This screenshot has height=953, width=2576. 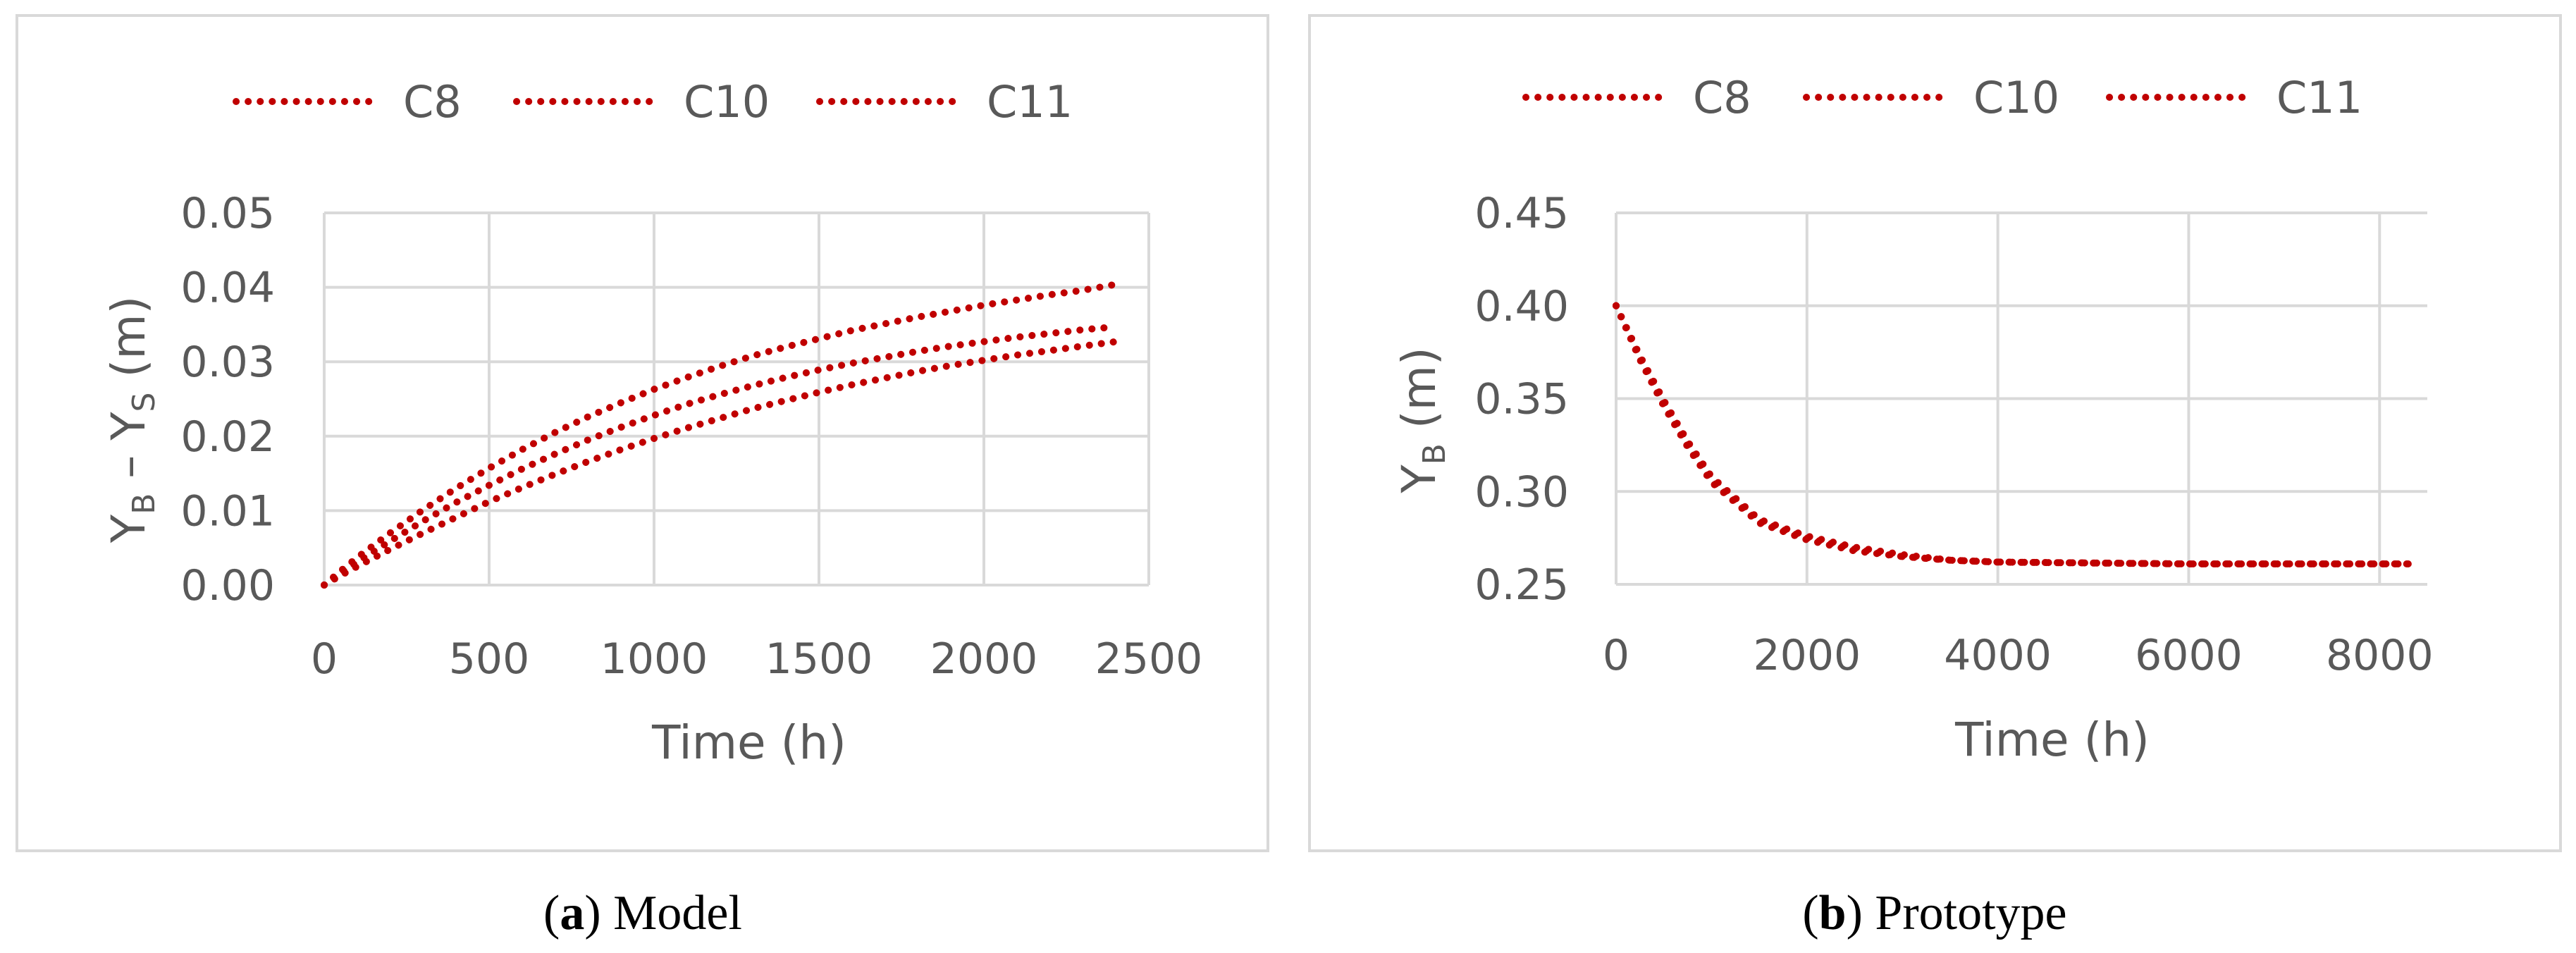 What do you see at coordinates (1998, 655) in the screenshot?
I see `x-tick-label: 4000` at bounding box center [1998, 655].